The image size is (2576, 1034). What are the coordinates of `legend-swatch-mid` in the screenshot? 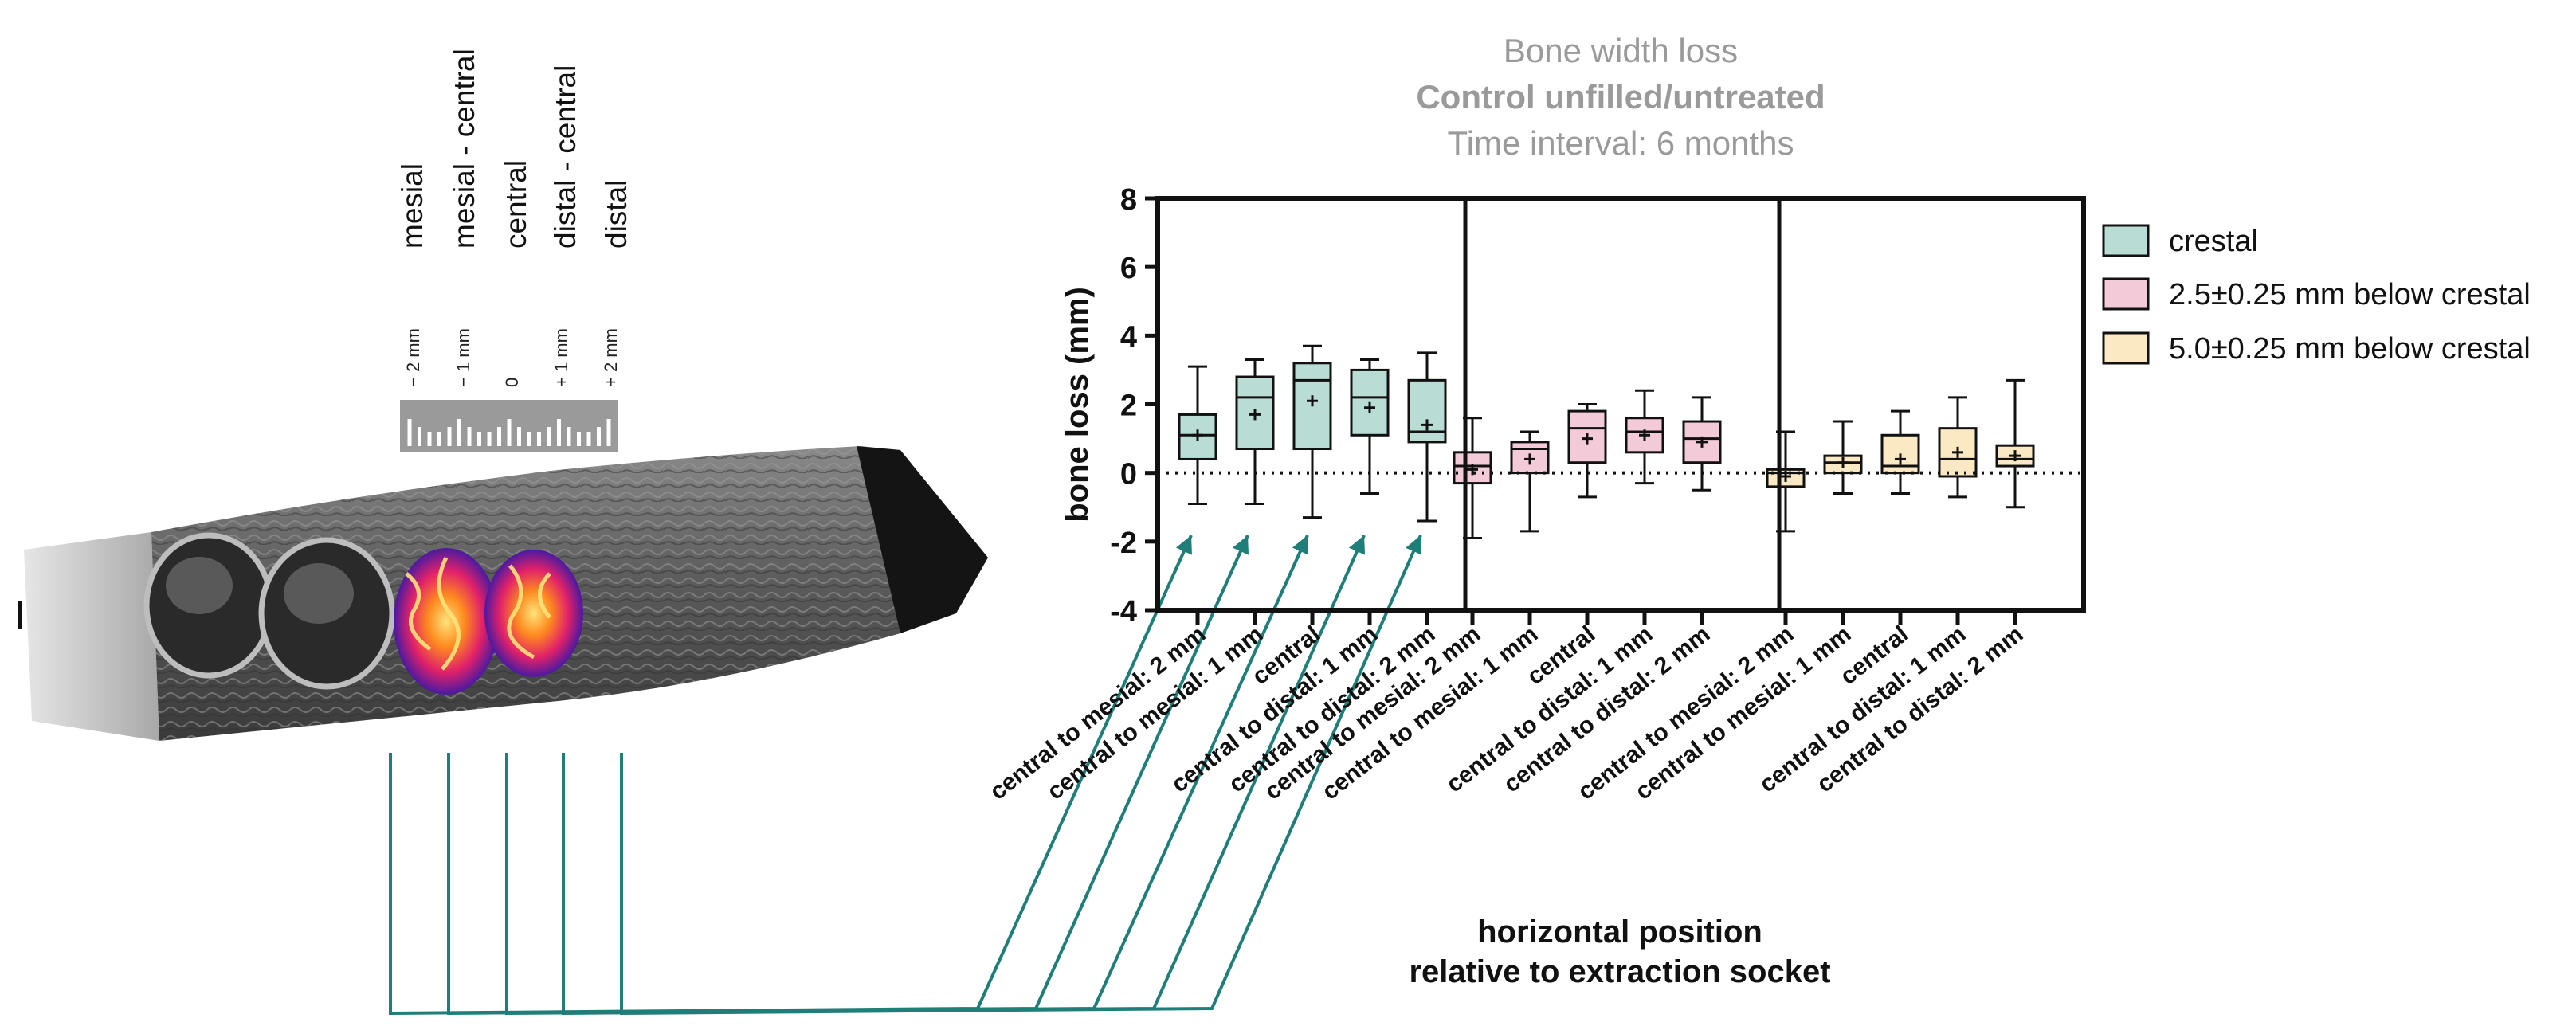 It's located at (2126, 294).